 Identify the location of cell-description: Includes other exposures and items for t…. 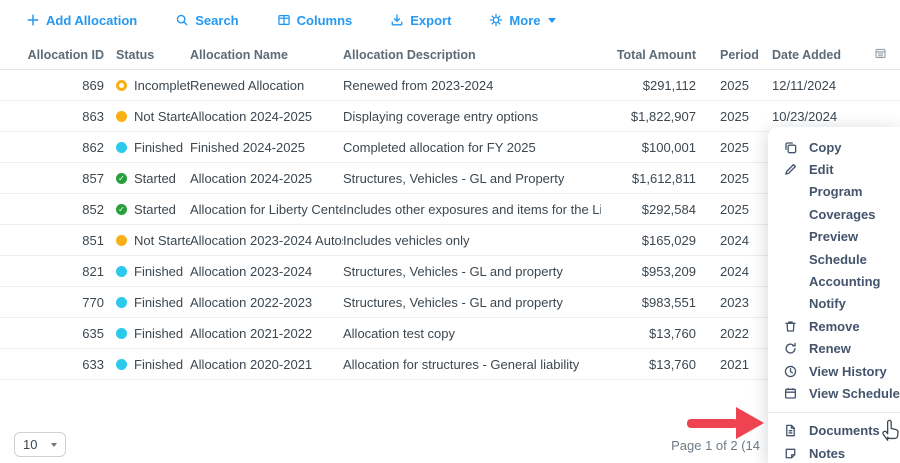
(472, 209).